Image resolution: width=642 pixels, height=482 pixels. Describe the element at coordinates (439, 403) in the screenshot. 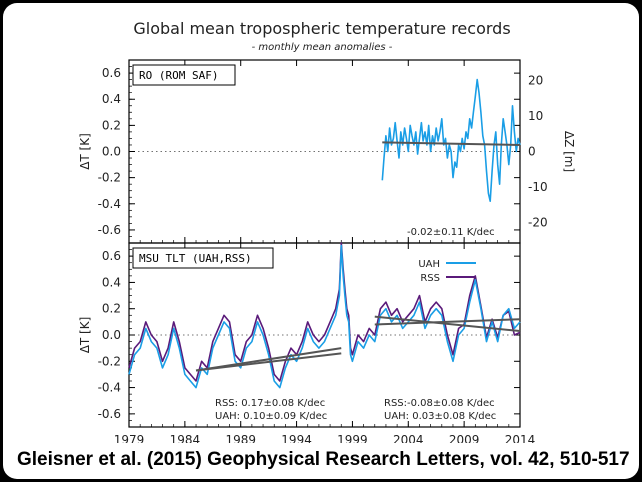

I see `rss-trend-late: RSS:-0.08±0.08 K/dec` at that location.